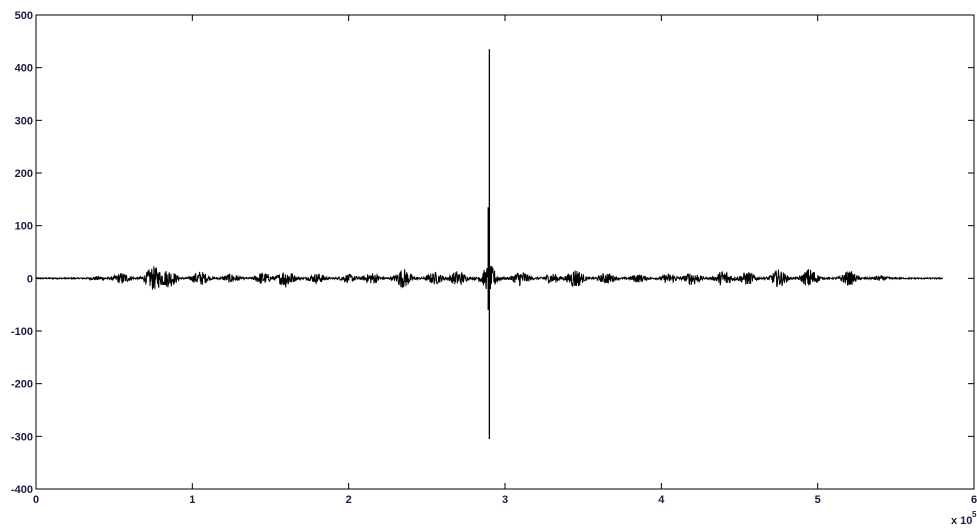 The image size is (977, 528). I want to click on x-multiplier-label: x 10, so click(961, 521).